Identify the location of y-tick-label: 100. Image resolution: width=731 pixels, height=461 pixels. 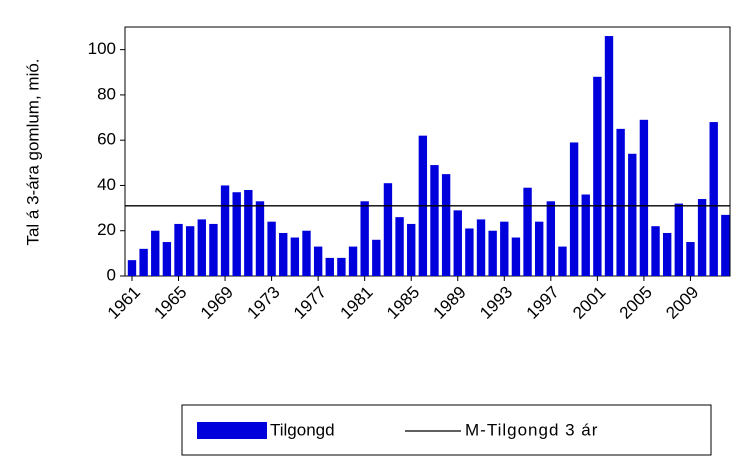
(102, 48).